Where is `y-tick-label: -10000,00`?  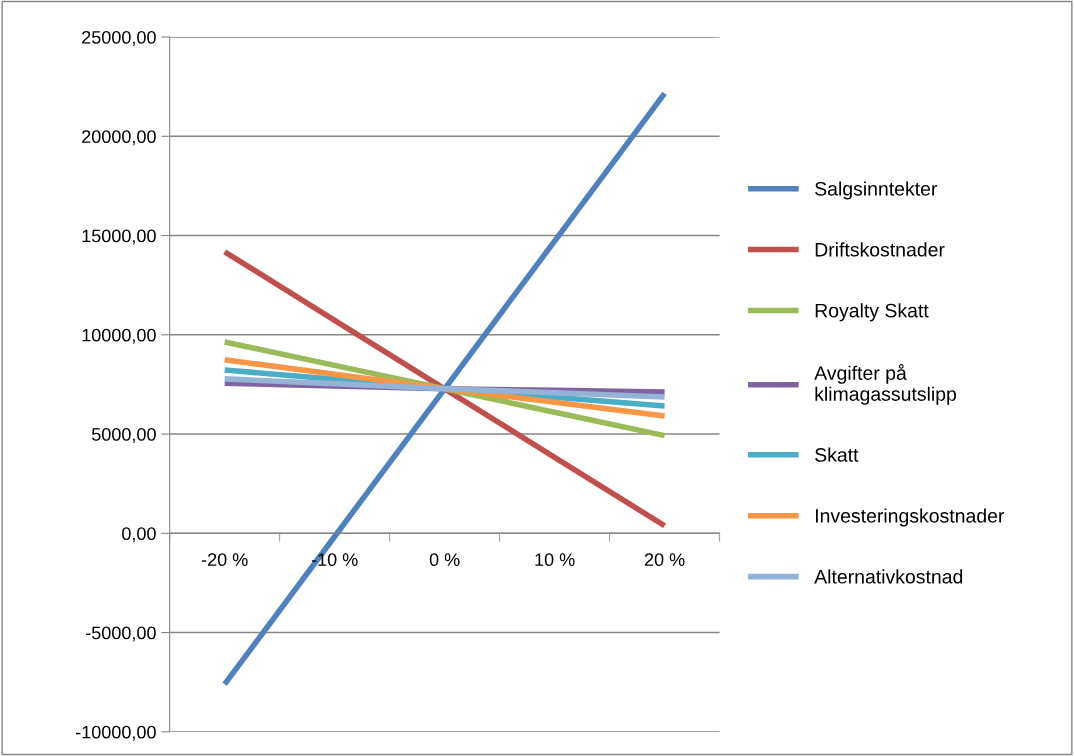
y-tick-label: -10000,00 is located at coordinates (115, 733).